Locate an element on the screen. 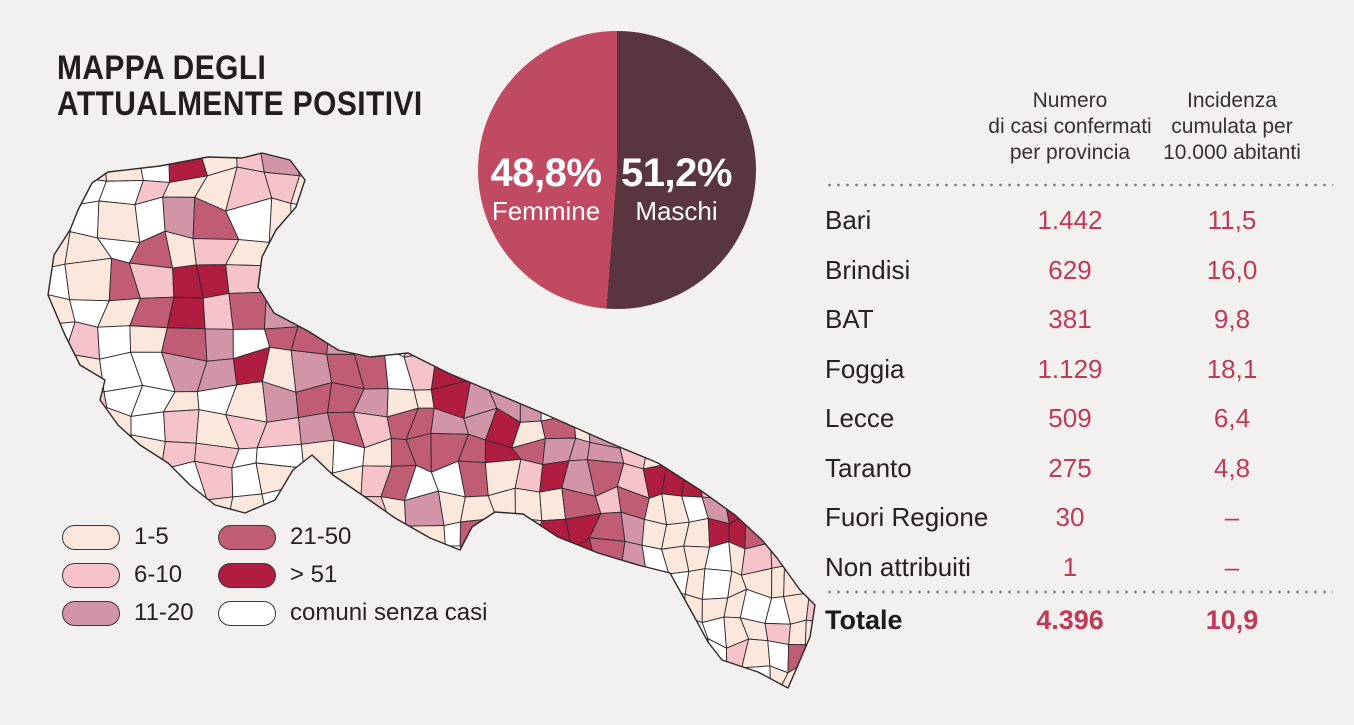 The image size is (1354, 725). legend-item-no-cases: comuni senza casi is located at coordinates (352, 613).